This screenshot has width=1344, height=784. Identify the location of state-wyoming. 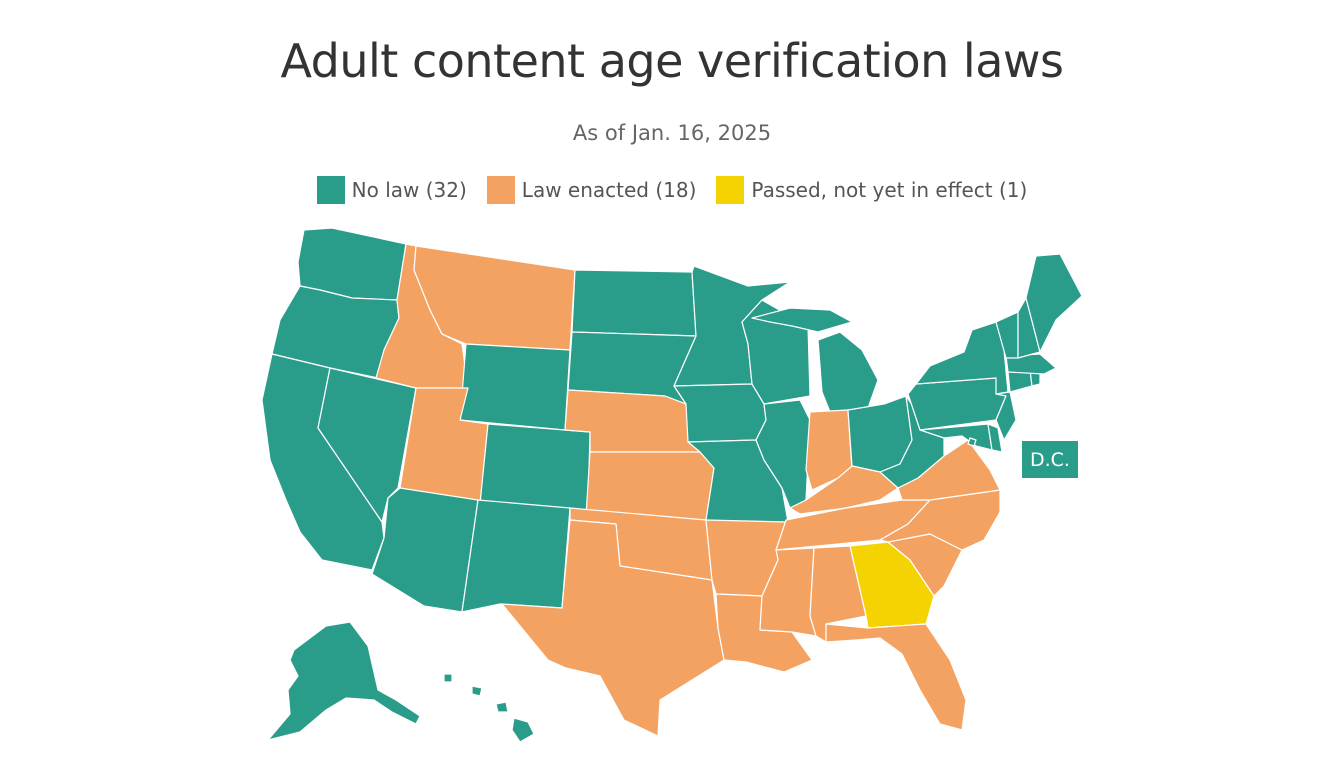
(515, 387).